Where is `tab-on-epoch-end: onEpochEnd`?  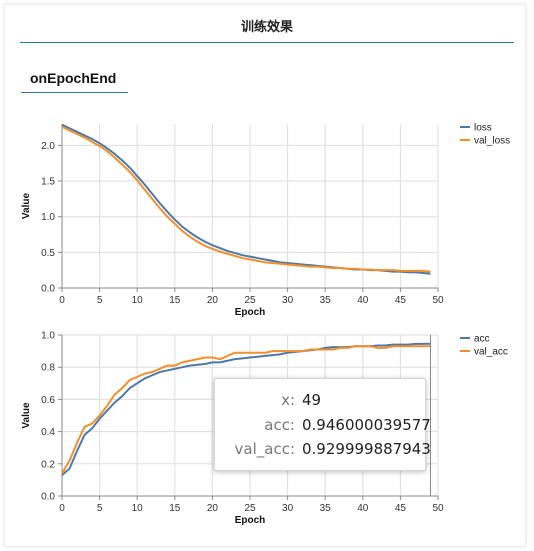
tab-on-epoch-end: onEpochEnd is located at coordinates (73, 78).